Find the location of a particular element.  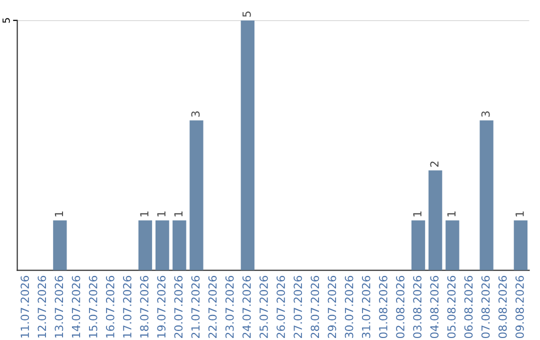

x-tick-label: 26.07.2026 is located at coordinates (280, 307).